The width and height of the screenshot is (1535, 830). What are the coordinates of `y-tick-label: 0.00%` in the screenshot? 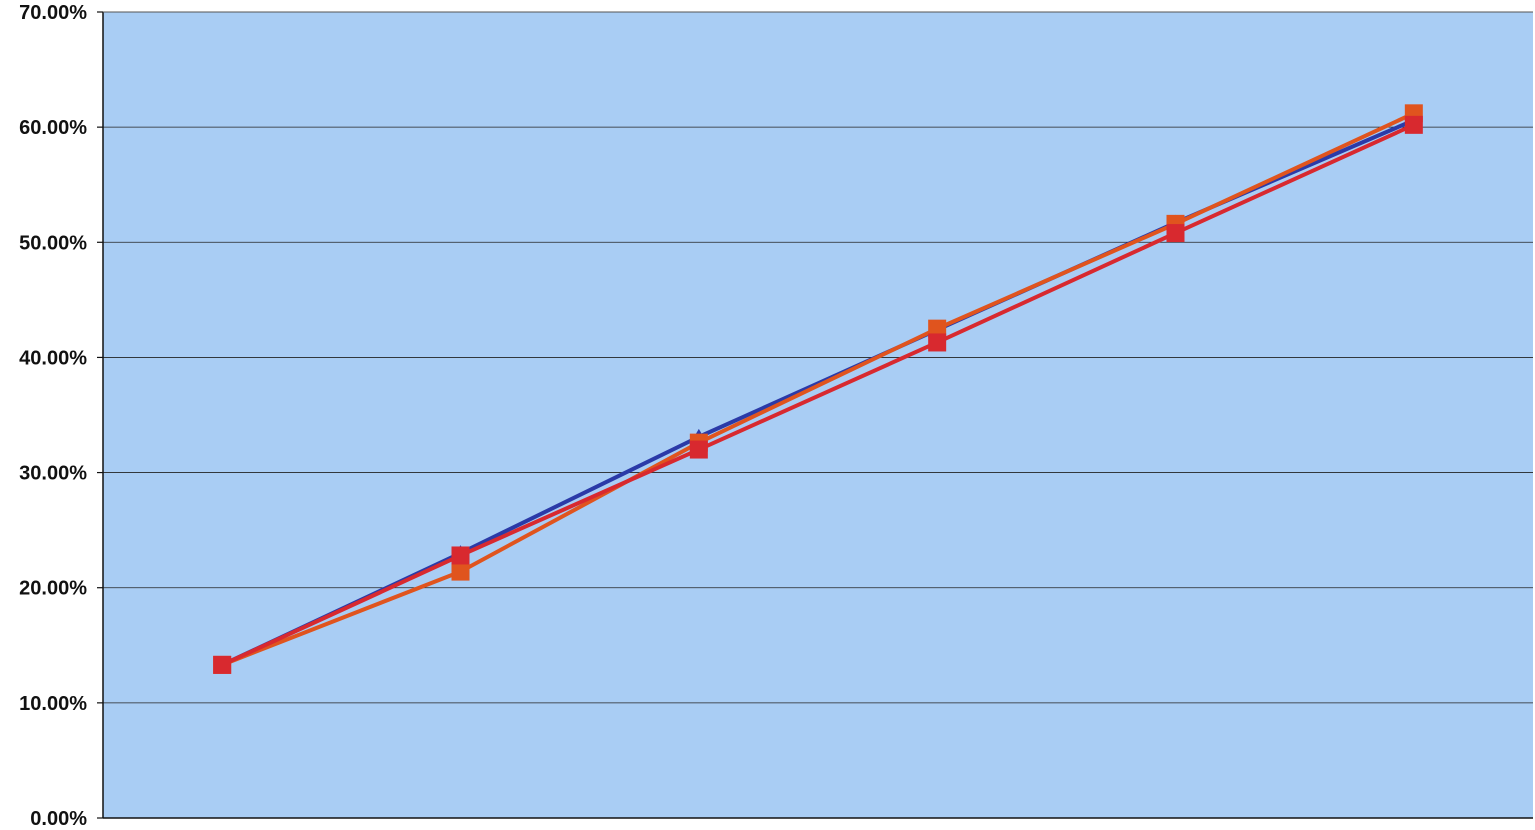 It's located at (58, 819).